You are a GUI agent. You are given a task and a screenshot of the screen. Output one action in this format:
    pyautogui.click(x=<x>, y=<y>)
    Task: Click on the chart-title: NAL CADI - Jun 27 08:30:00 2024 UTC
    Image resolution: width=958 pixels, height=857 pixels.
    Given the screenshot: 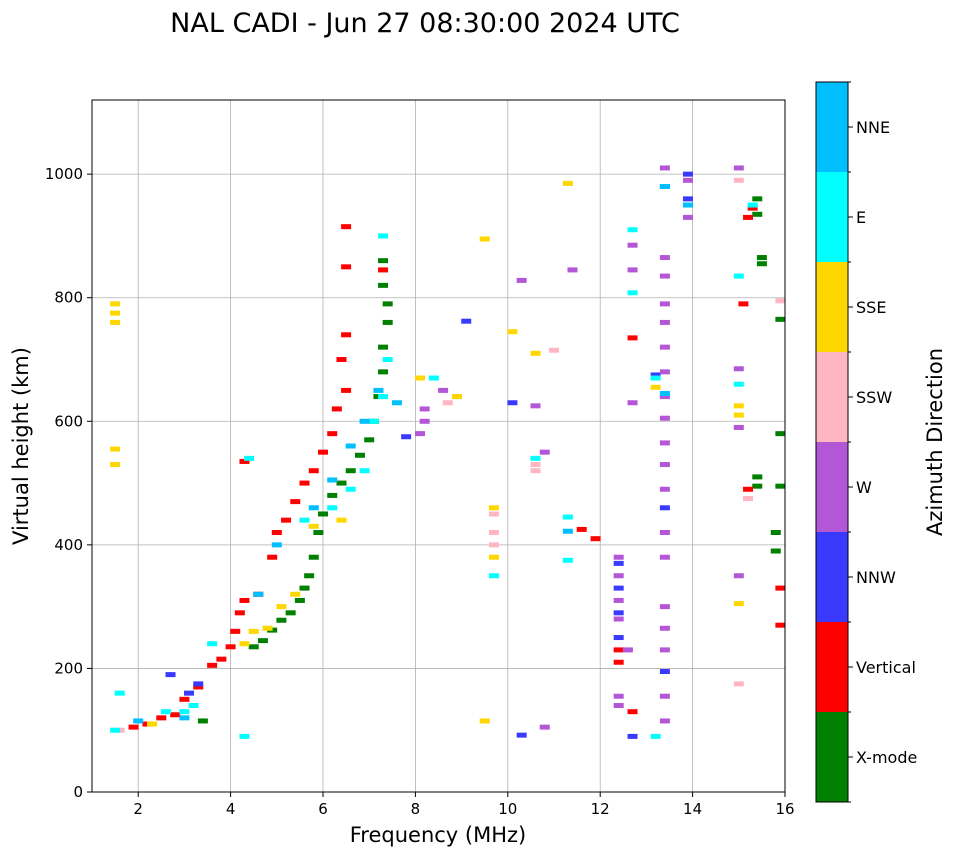 What is the action you would take?
    pyautogui.click(x=425, y=23)
    